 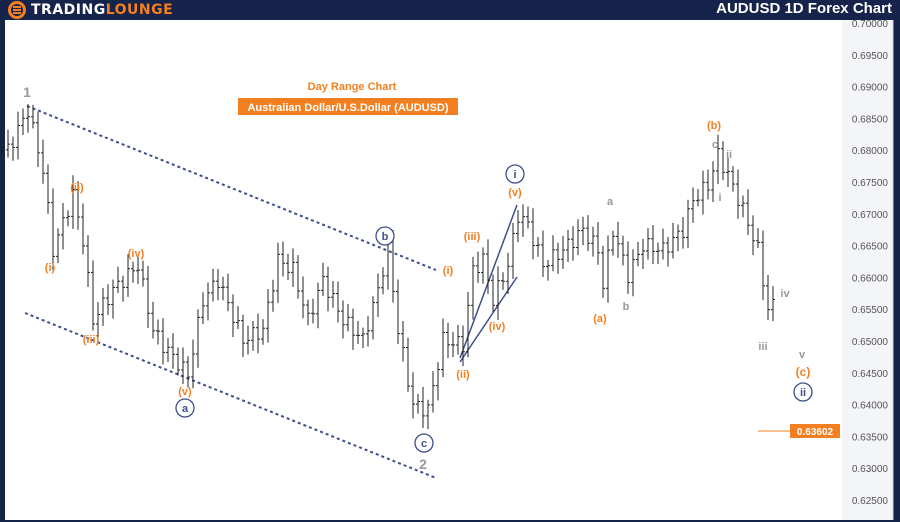 What do you see at coordinates (785, 294) in the screenshot?
I see `wave-label: iv` at bounding box center [785, 294].